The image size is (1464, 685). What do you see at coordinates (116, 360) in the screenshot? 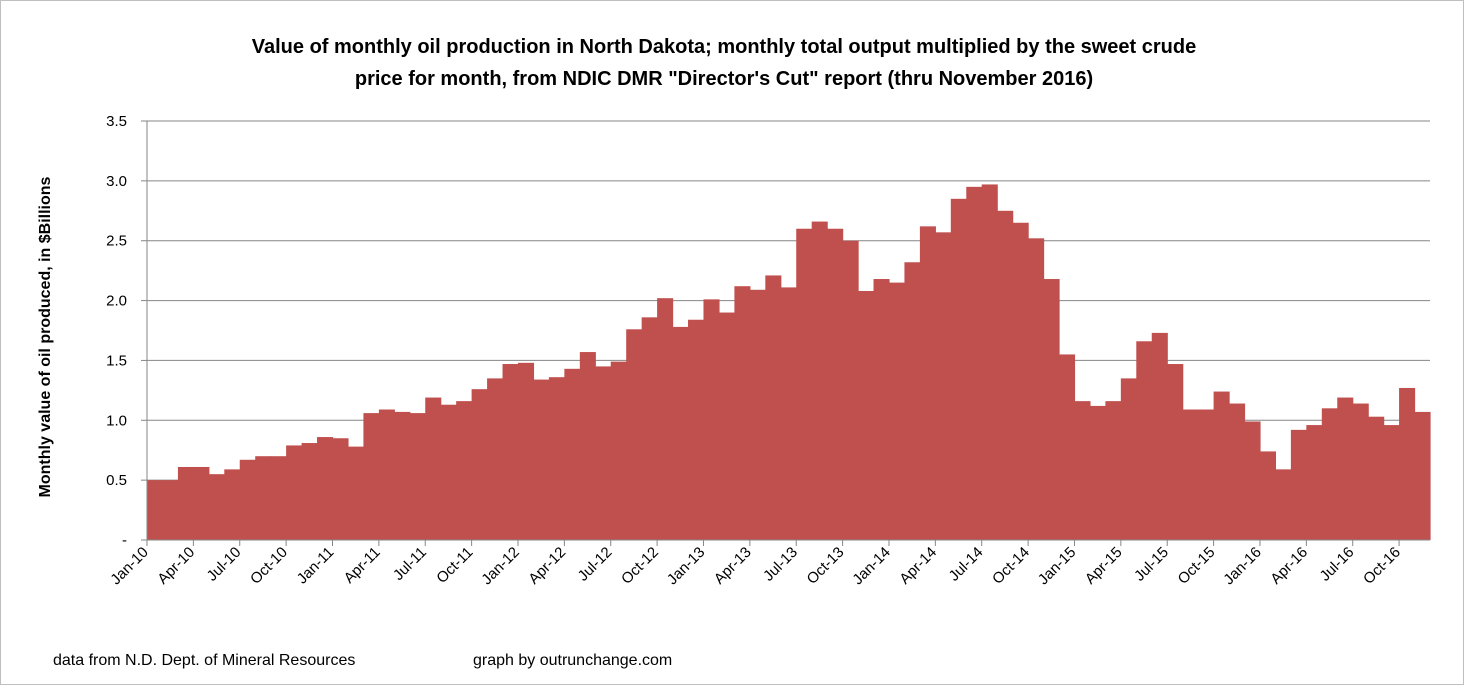
I see `y-tick-label: 1.5` at bounding box center [116, 360].